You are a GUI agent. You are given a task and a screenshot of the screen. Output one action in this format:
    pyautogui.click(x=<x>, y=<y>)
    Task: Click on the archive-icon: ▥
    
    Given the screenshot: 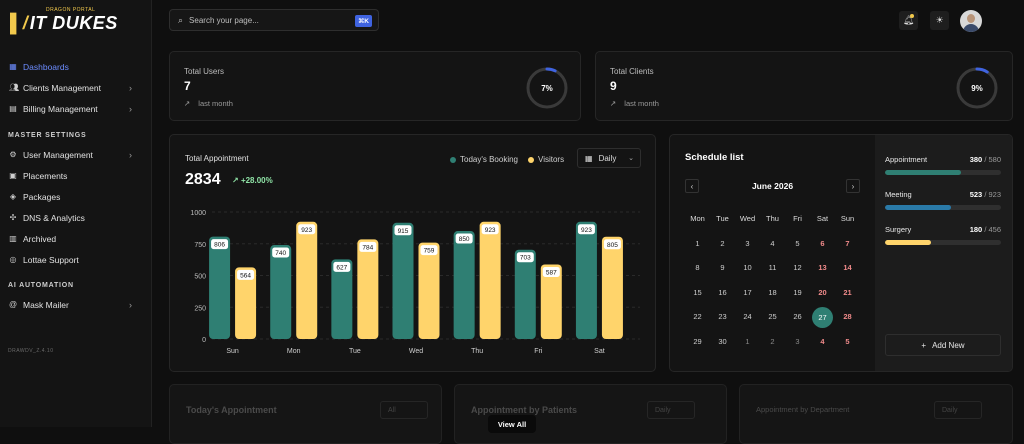 What is the action you would take?
    pyautogui.click(x=13, y=238)
    